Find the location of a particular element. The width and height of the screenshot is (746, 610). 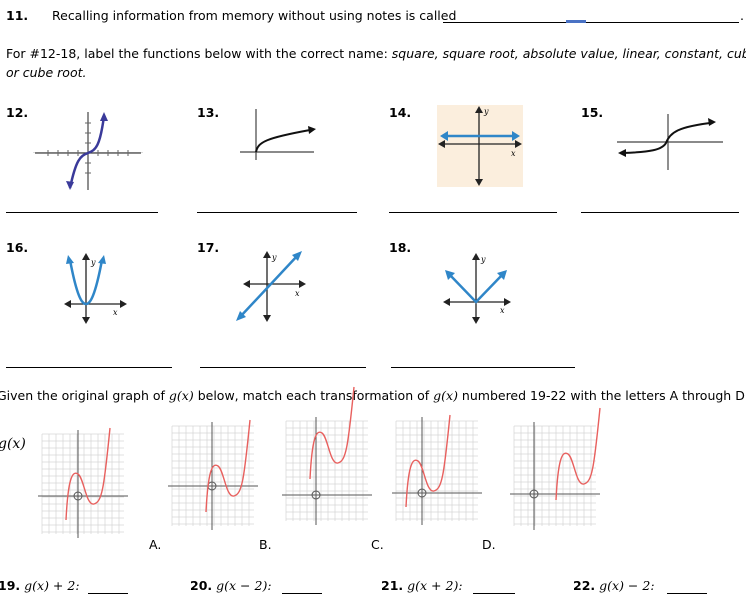

q14-answer-blank is located at coordinates (473, 212).